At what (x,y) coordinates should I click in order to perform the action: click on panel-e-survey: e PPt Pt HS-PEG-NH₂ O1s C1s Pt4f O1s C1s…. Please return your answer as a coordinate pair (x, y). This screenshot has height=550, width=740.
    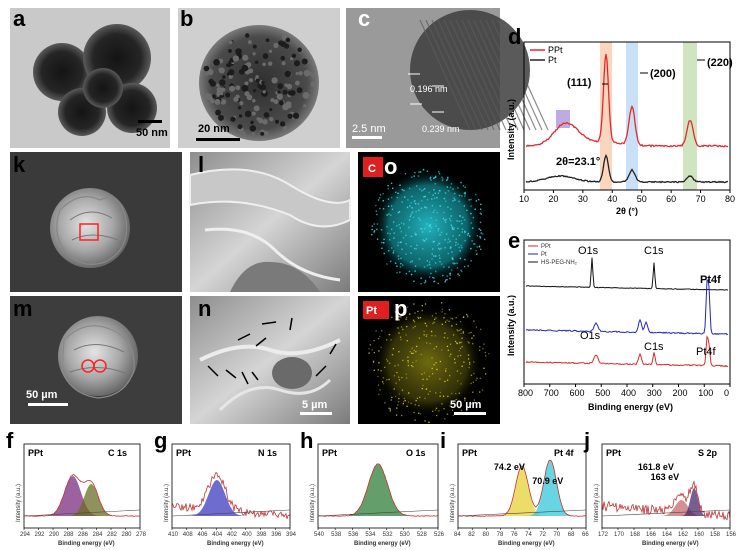
    Looking at the image, I should click on (618, 320).